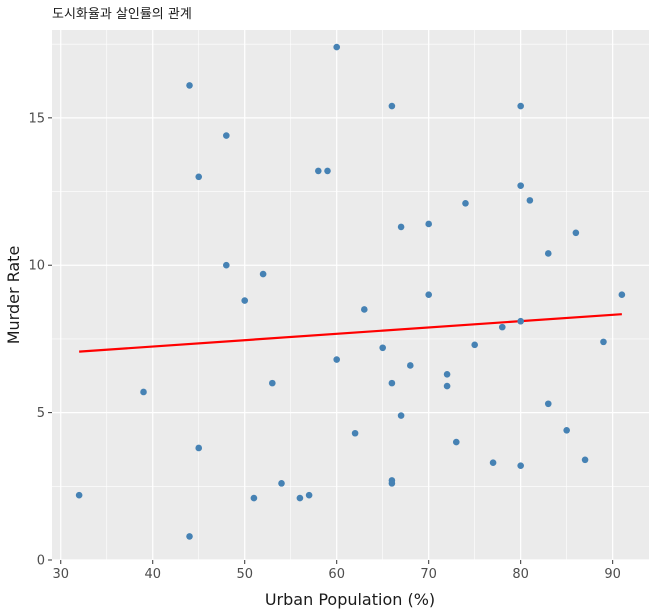 The image size is (657, 611). I want to click on x-axis-ticks: 30 40 50 60 70 80 90, so click(336, 571).